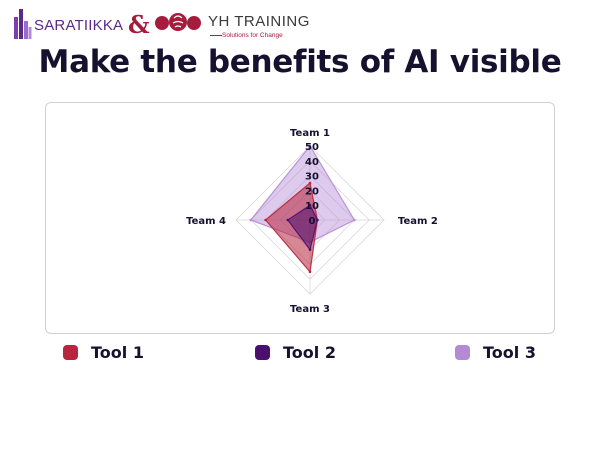  What do you see at coordinates (178, 22) in the screenshot?
I see `brain-head-icon` at bounding box center [178, 22].